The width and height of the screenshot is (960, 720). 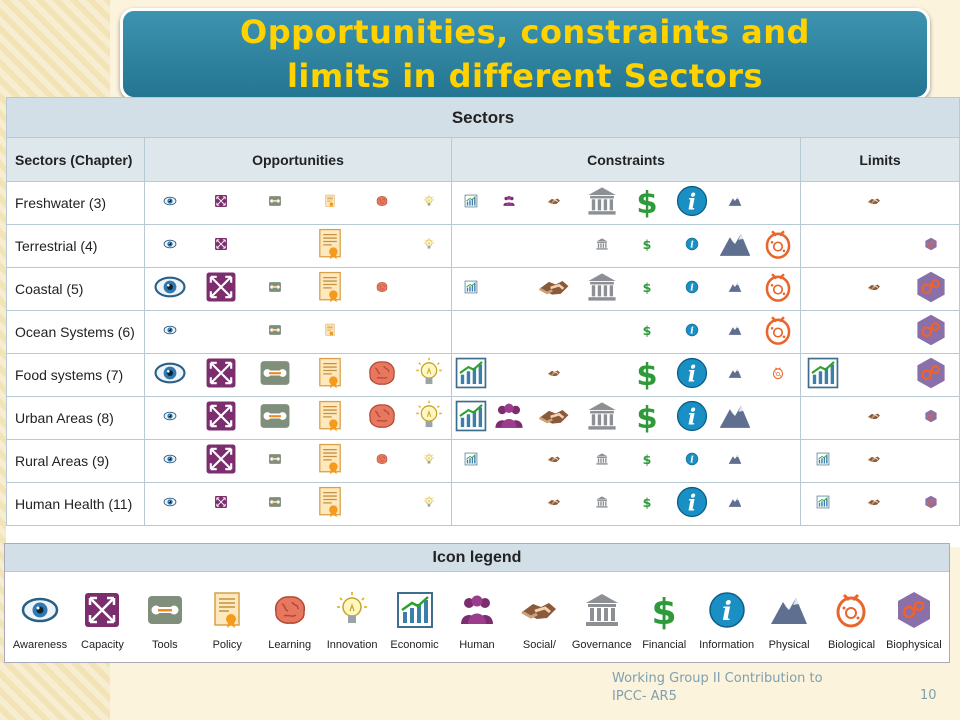 I want to click on table-row: Ocean Systems (6) $ i, so click(x=483, y=332).